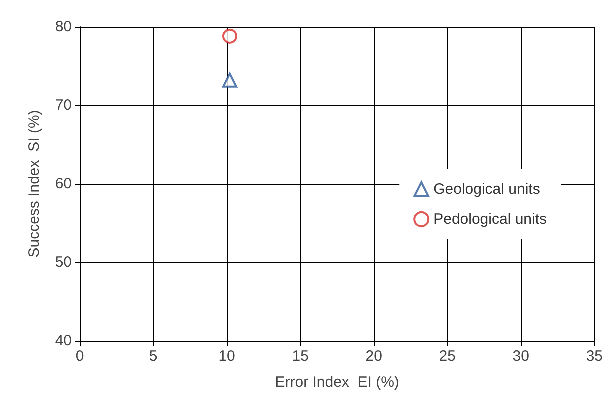  I want to click on y-tick-label: 40, so click(63, 341).